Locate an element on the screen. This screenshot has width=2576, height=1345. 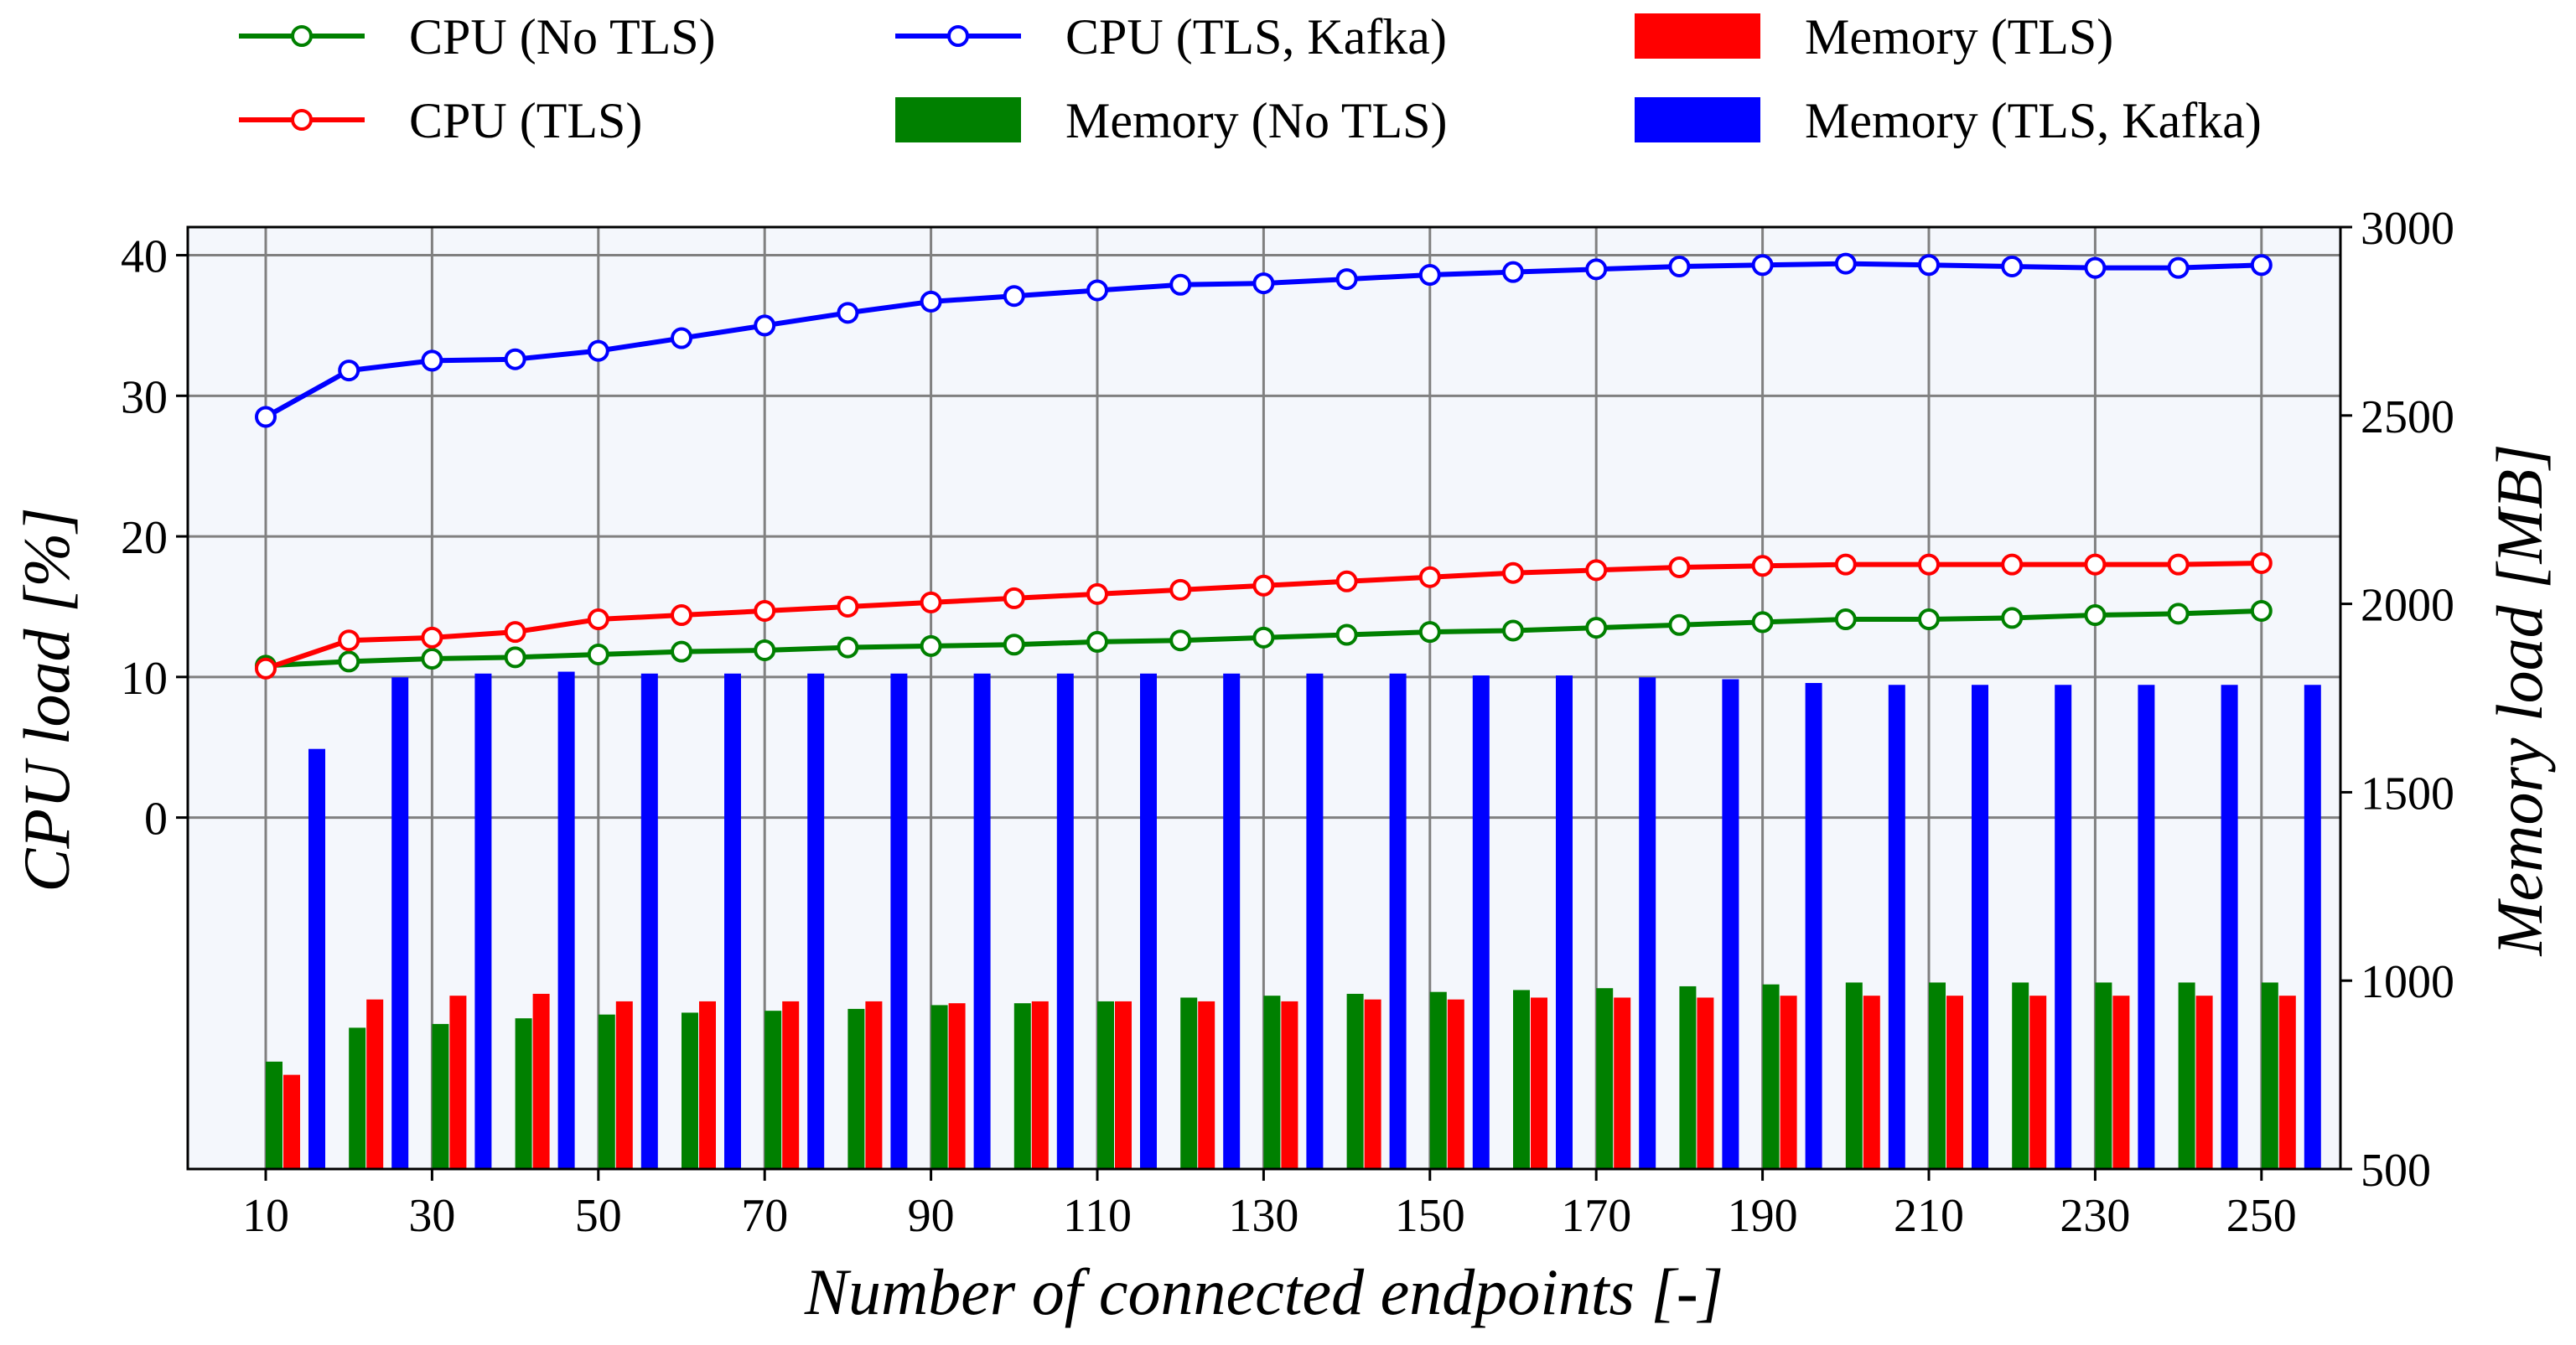
left-y-axis-label: CPU load [%] is located at coordinates (46, 699).